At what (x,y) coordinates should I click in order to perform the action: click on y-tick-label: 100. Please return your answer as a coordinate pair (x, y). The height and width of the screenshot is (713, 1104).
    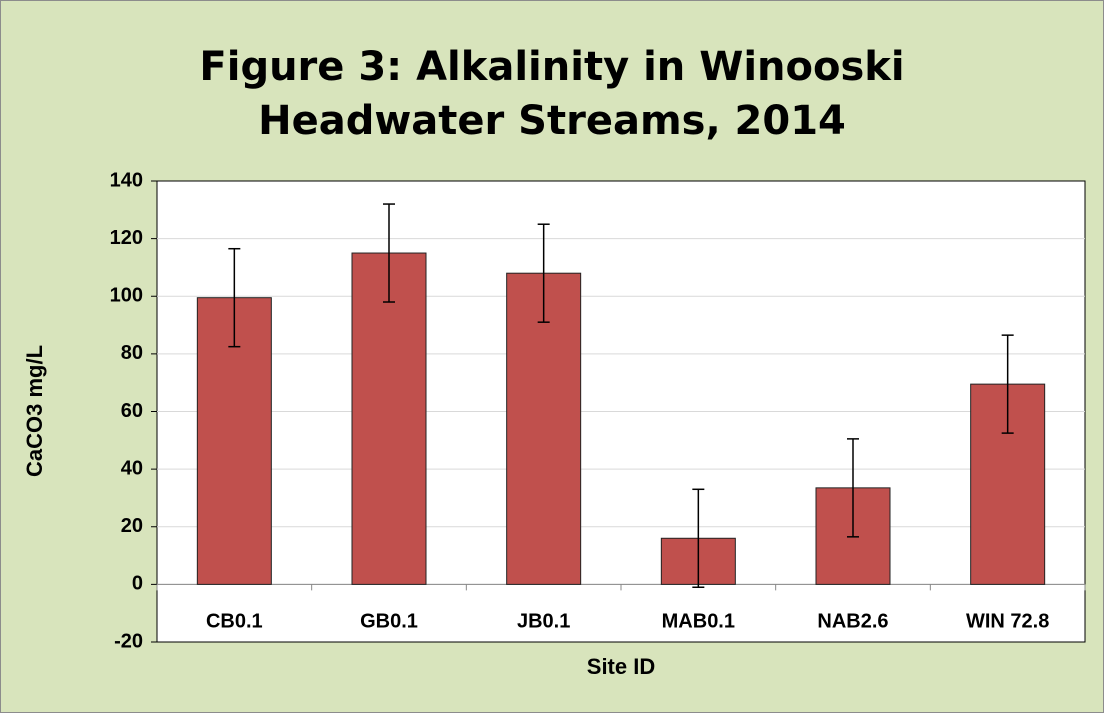
    Looking at the image, I should click on (126, 296).